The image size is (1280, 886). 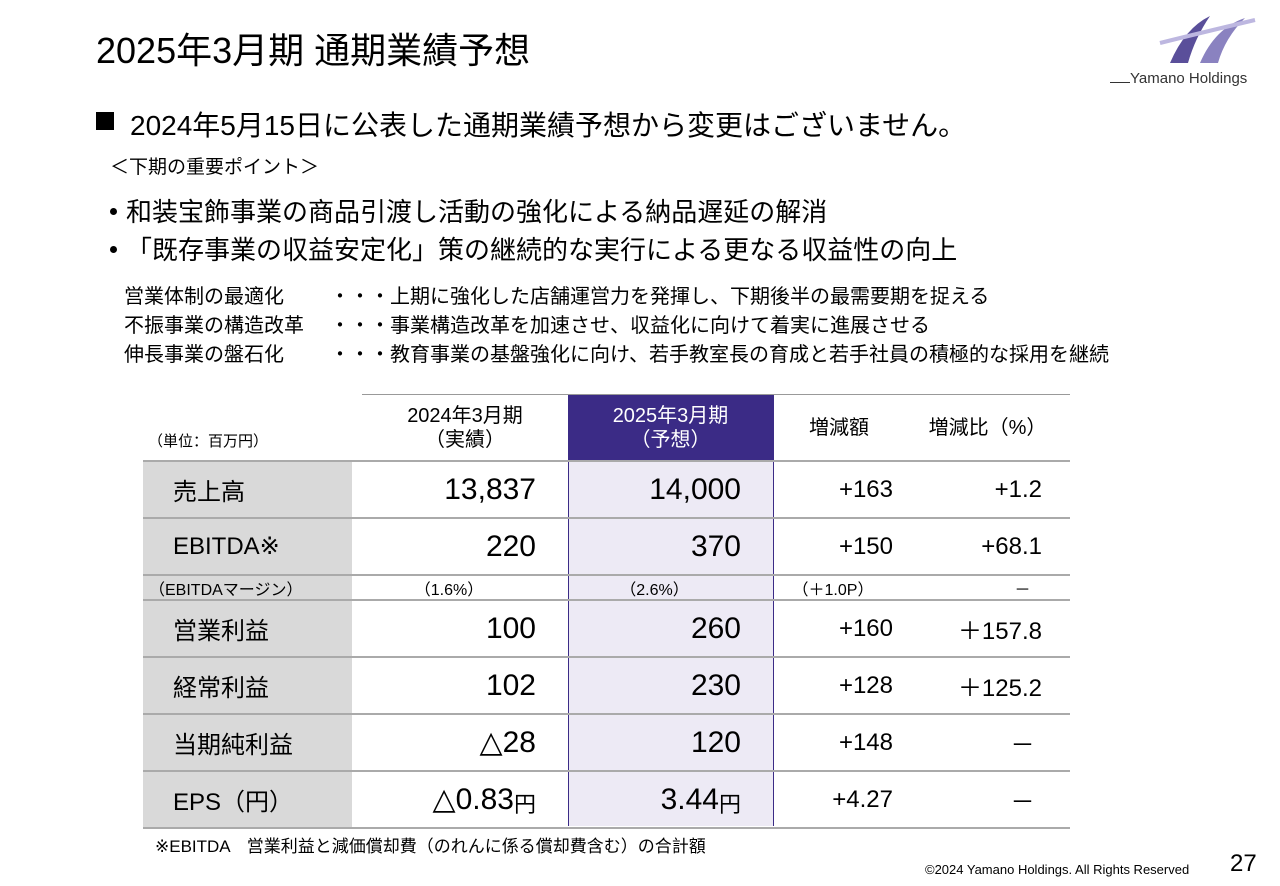 I want to click on title: 2025年3月期 通期業績予想, so click(x=313, y=50).